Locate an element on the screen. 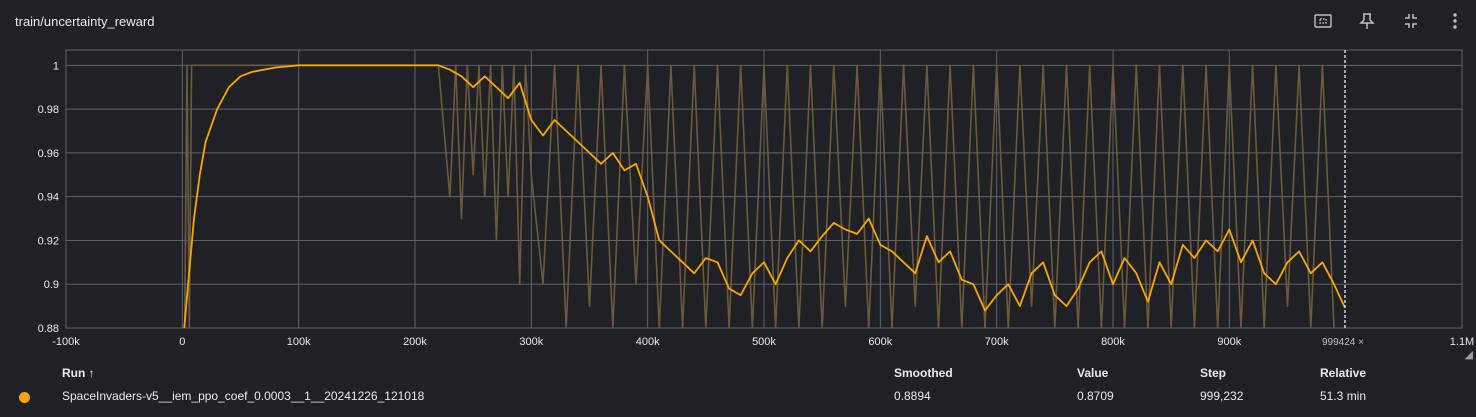 Image resolution: width=1476 pixels, height=417 pixels. raw-value: 0.8709 is located at coordinates (1095, 396).